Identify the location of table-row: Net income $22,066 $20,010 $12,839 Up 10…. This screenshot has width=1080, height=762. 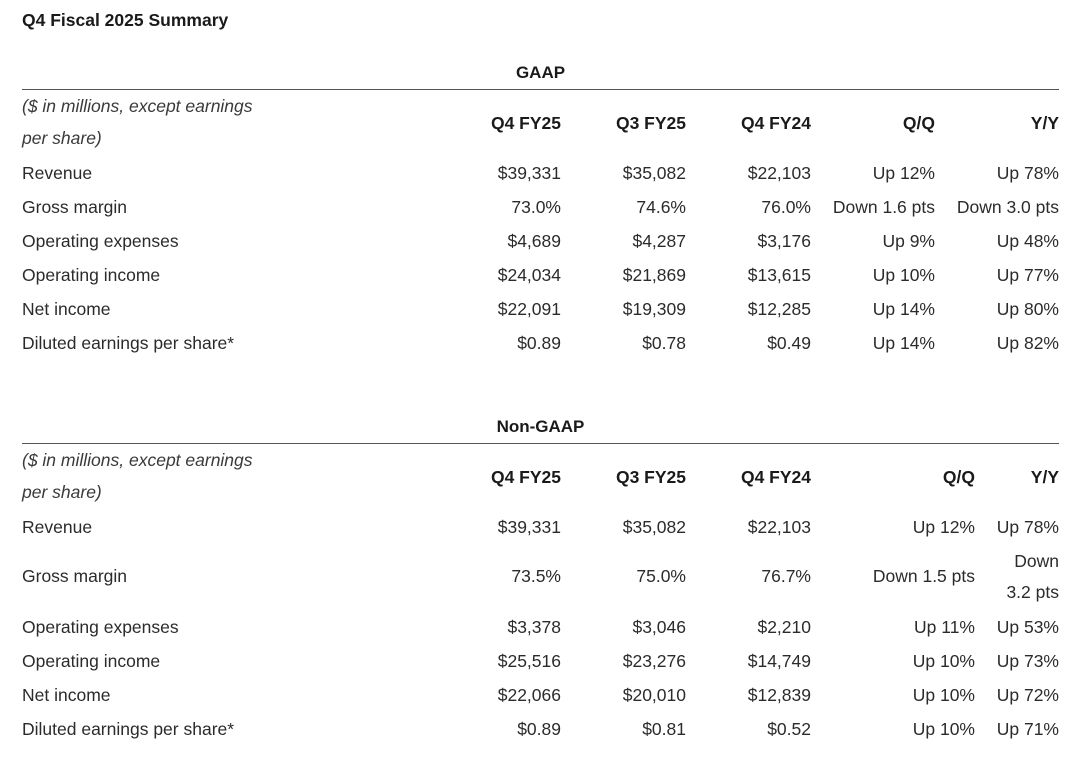
(540, 695).